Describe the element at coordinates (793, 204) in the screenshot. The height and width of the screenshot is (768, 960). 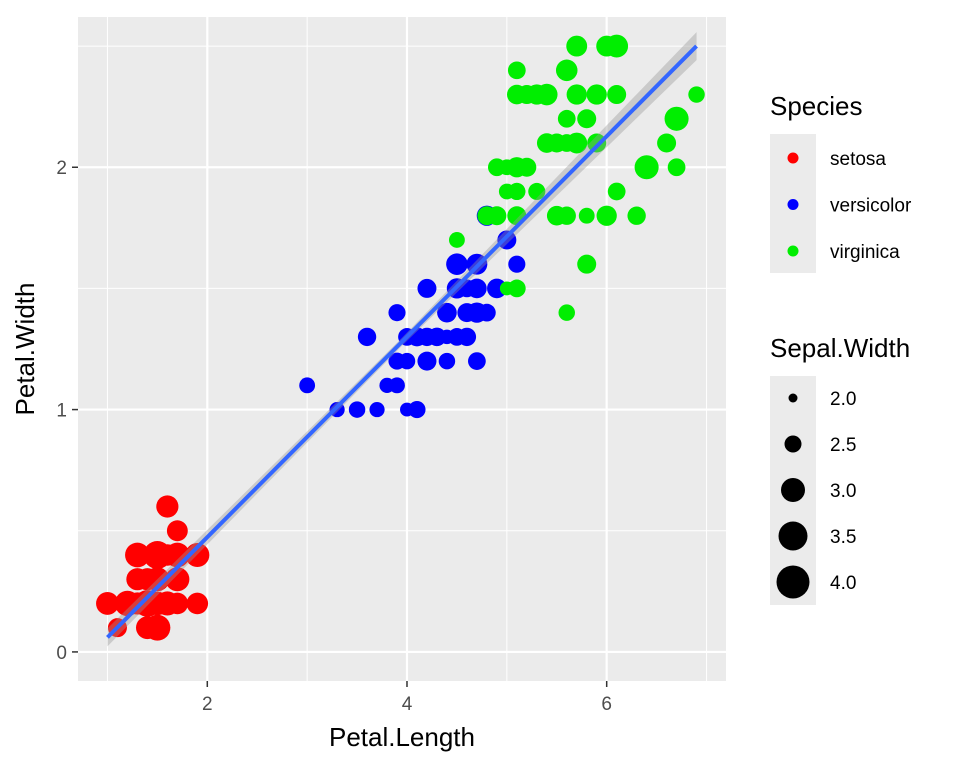
I see `legend-key-versicolor` at that location.